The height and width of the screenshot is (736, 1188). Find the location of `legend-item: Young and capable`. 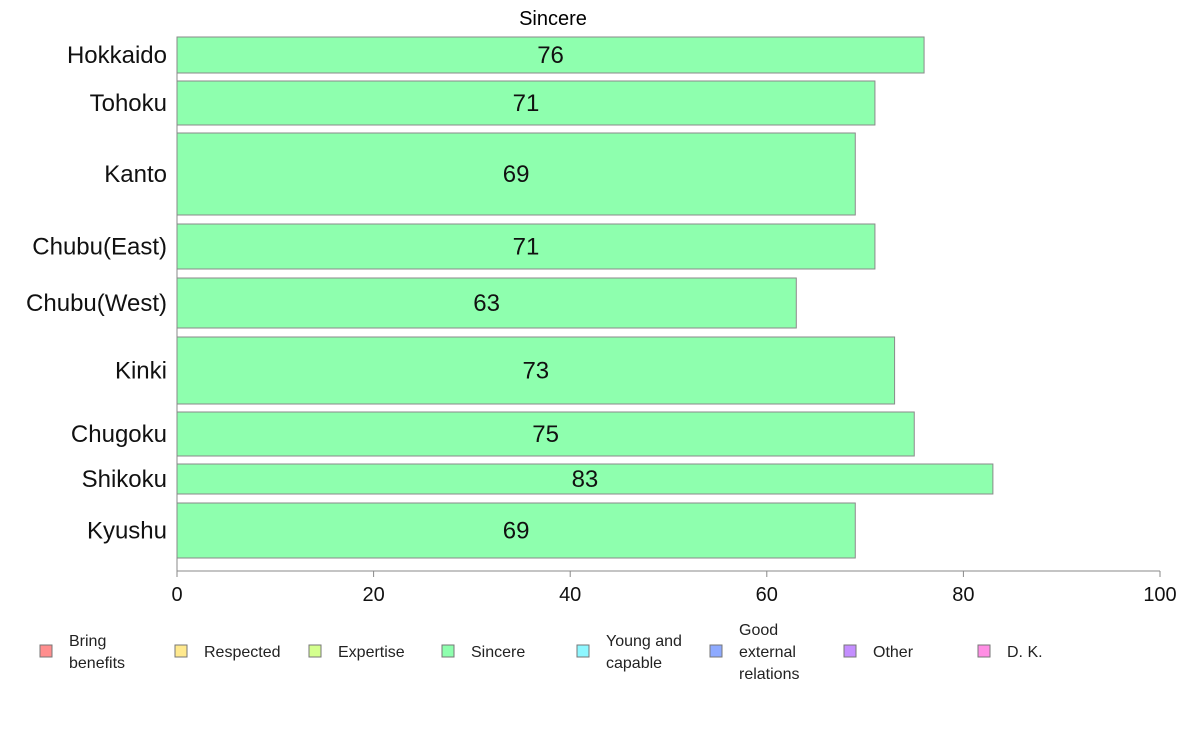

legend-item: Young and capable is located at coordinates (629, 652).